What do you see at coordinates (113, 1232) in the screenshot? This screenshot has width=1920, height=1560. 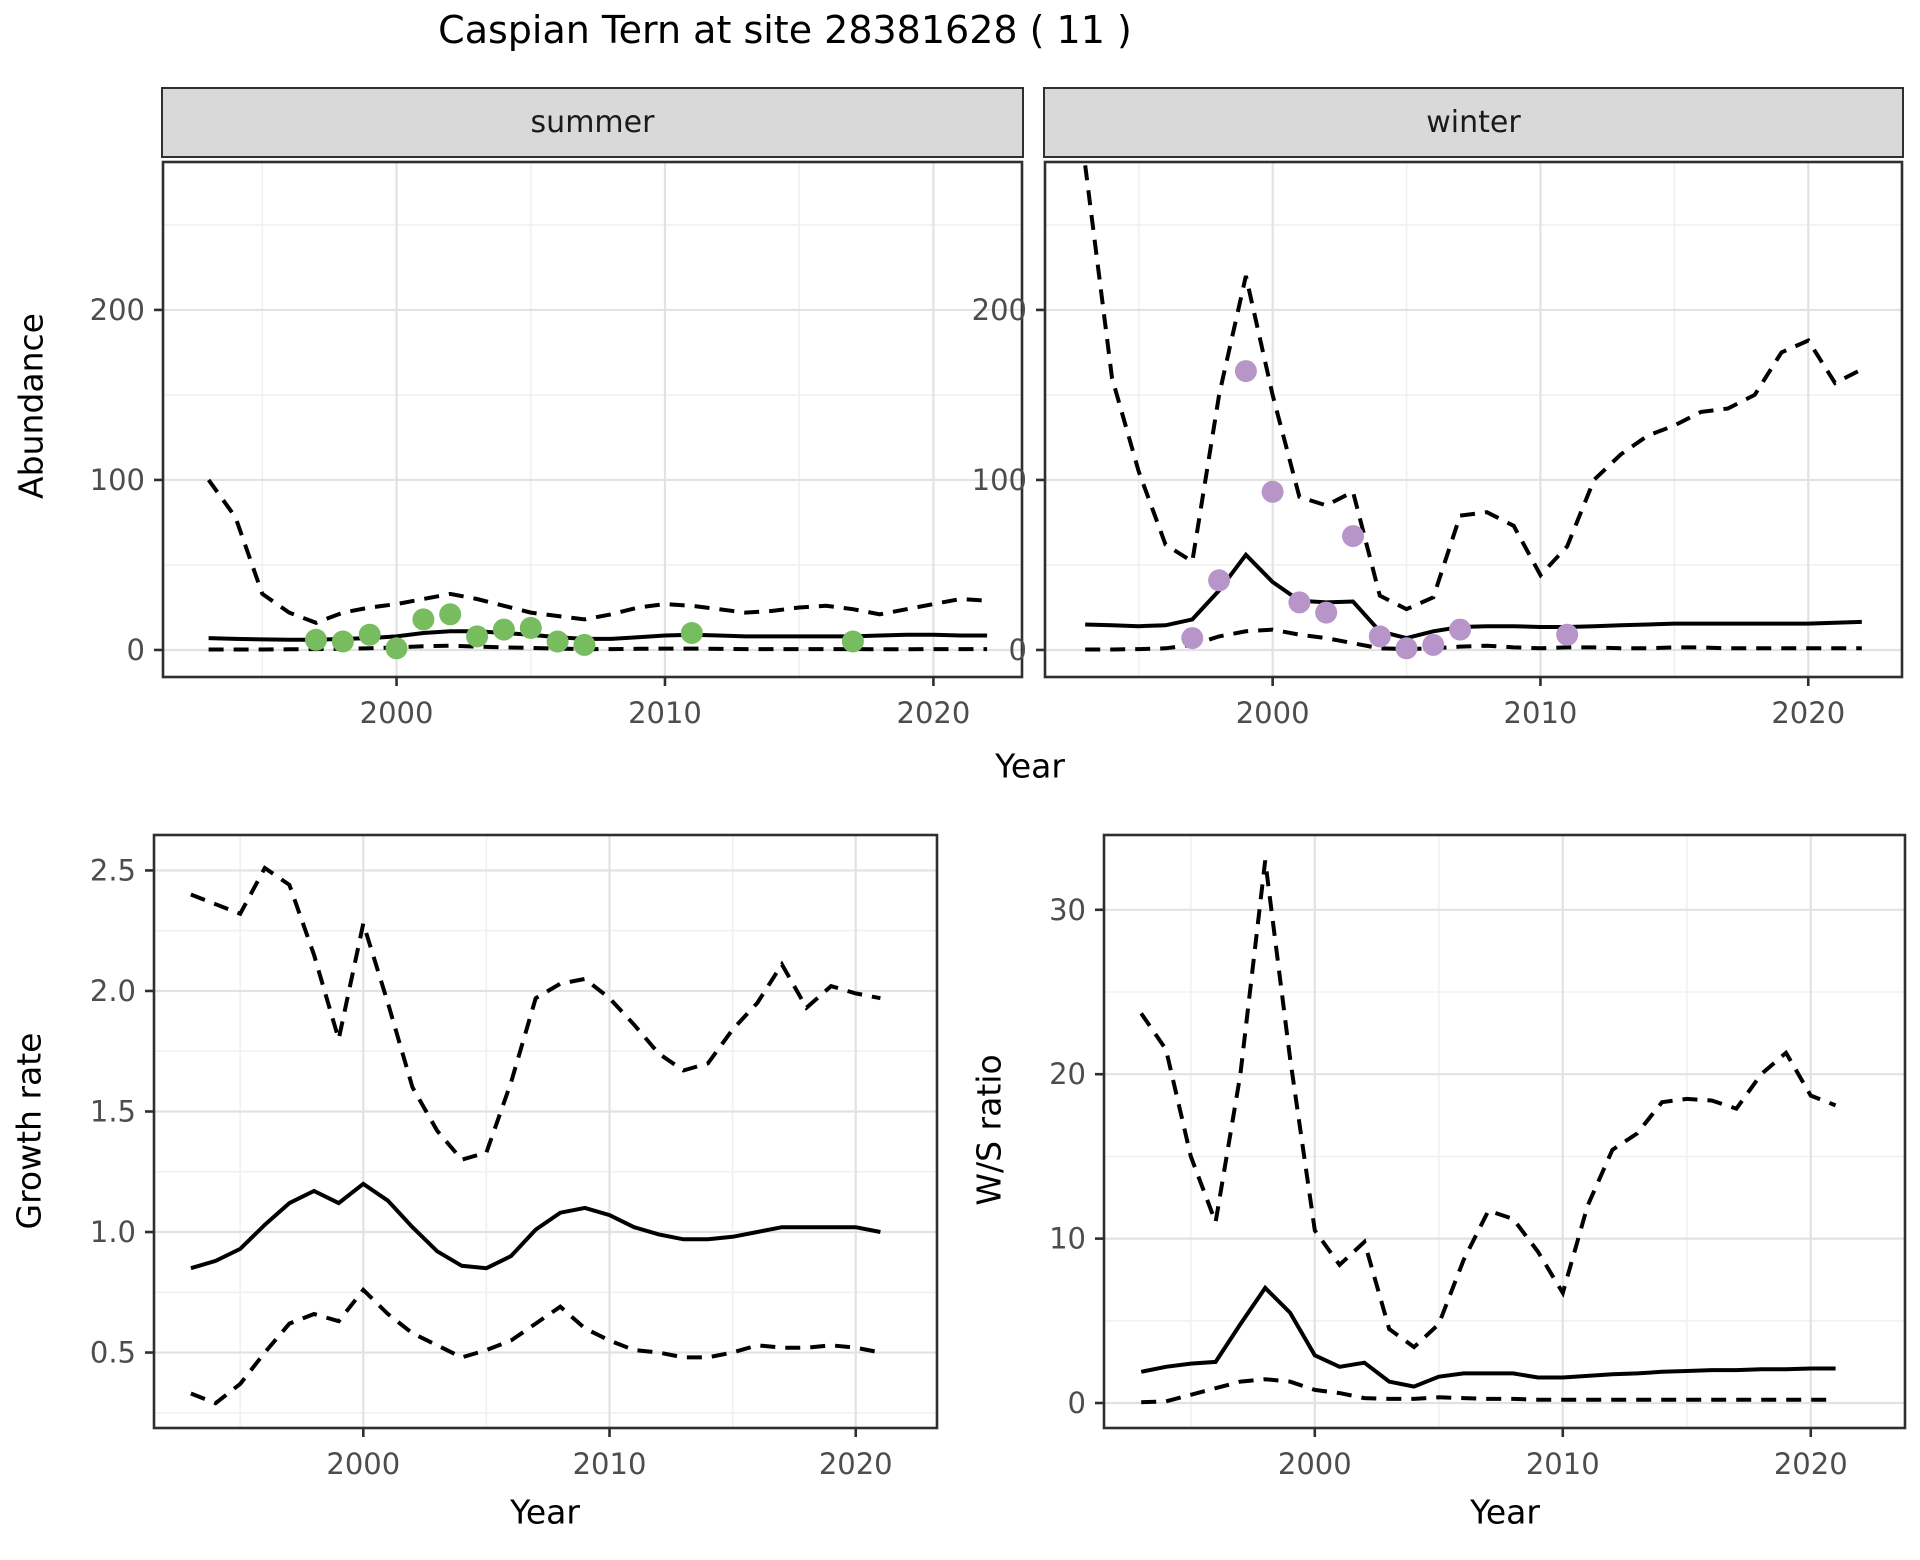 I see `y-tick-label: 1.0` at bounding box center [113, 1232].